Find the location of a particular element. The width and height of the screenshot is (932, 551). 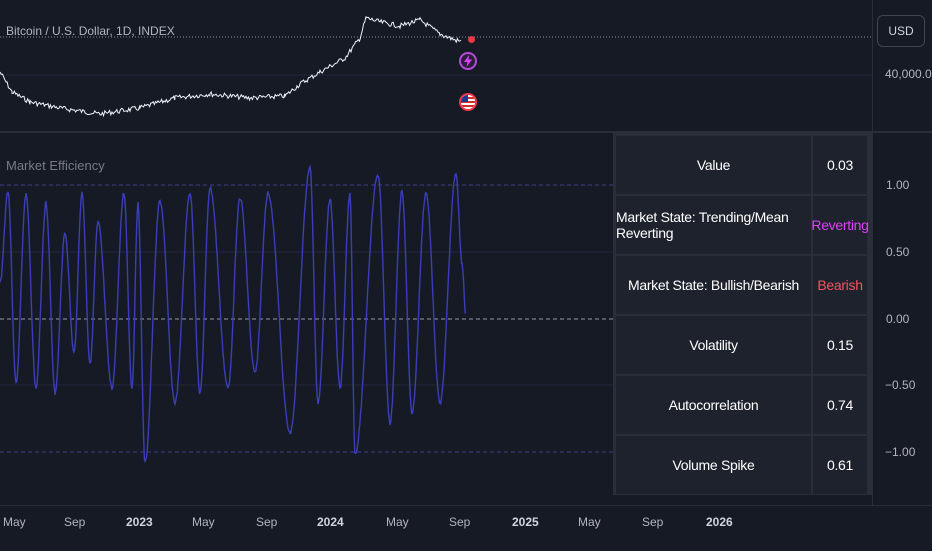

stats-label: Volume Spike is located at coordinates (713, 465).